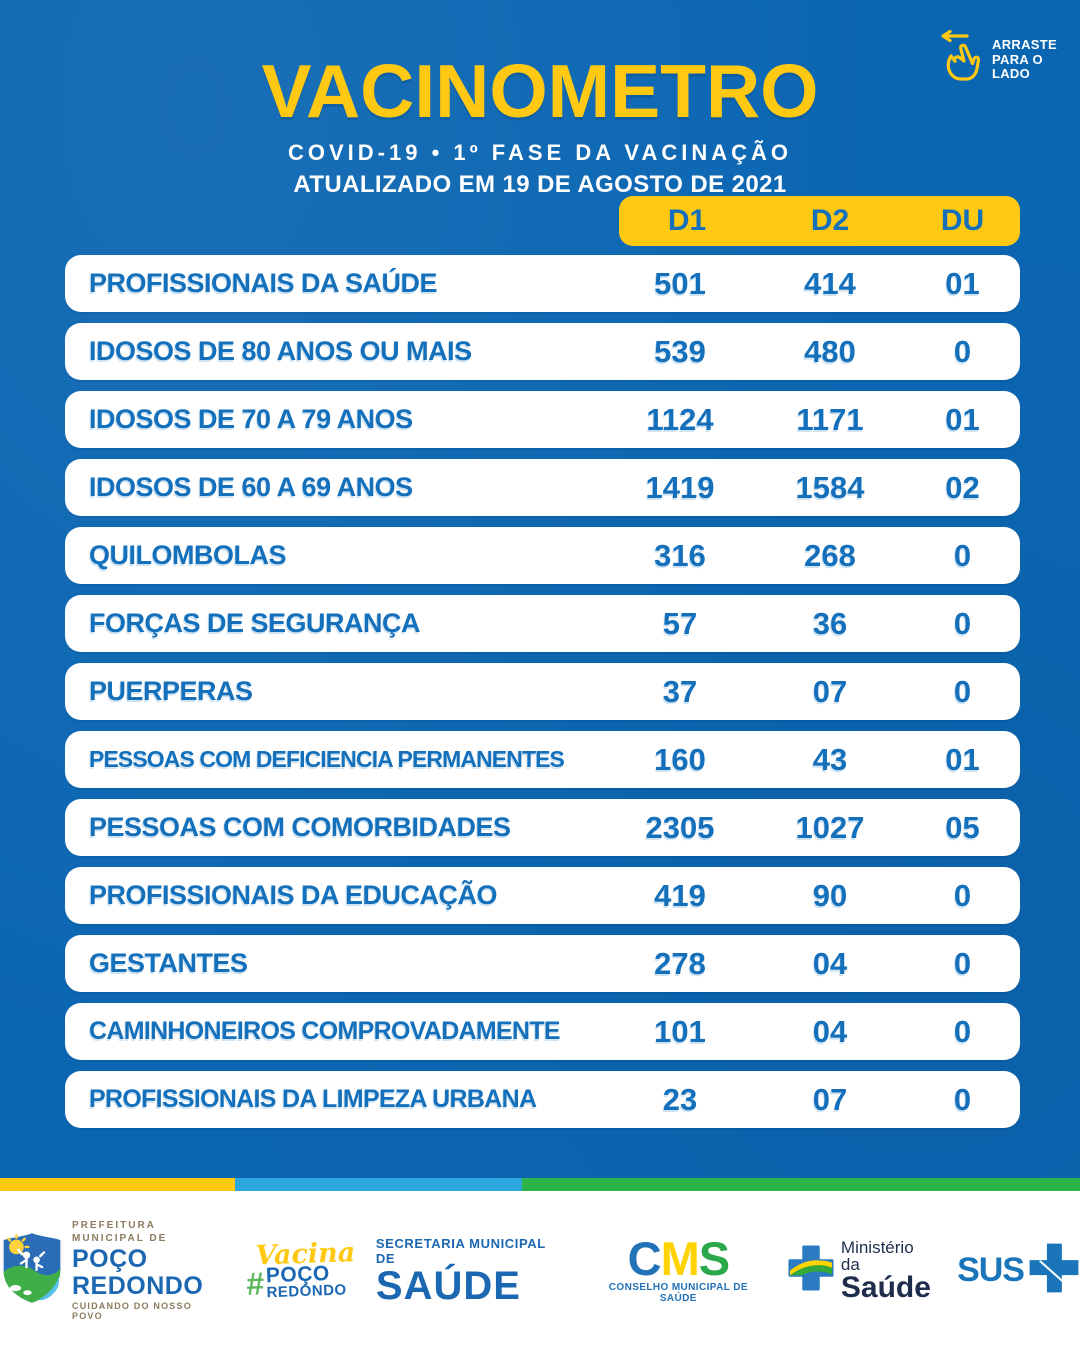 This screenshot has width=1080, height=1350. I want to click on prefeitura-slogan: CUIDANDO DO NOSSO POVO, so click(132, 1311).